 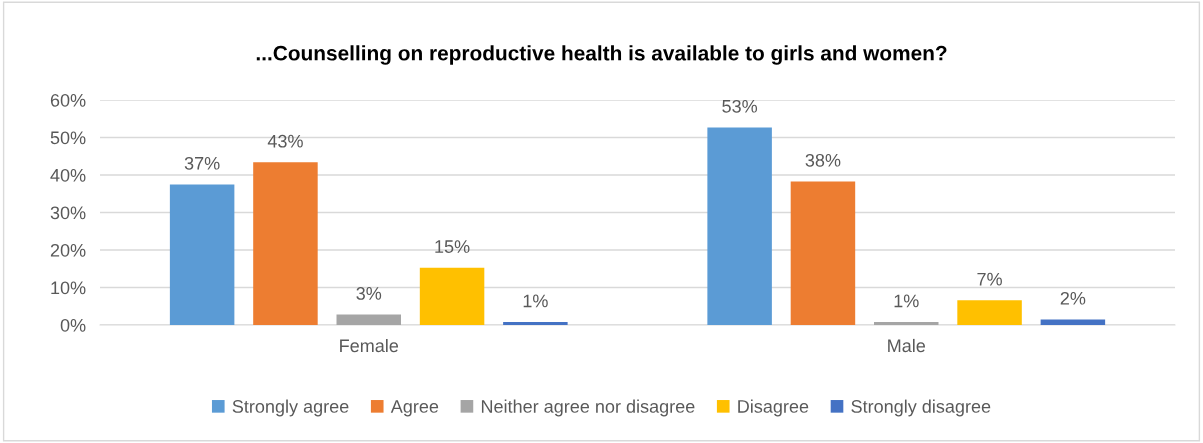 I want to click on y-tick-label: 40%, so click(x=68, y=175).